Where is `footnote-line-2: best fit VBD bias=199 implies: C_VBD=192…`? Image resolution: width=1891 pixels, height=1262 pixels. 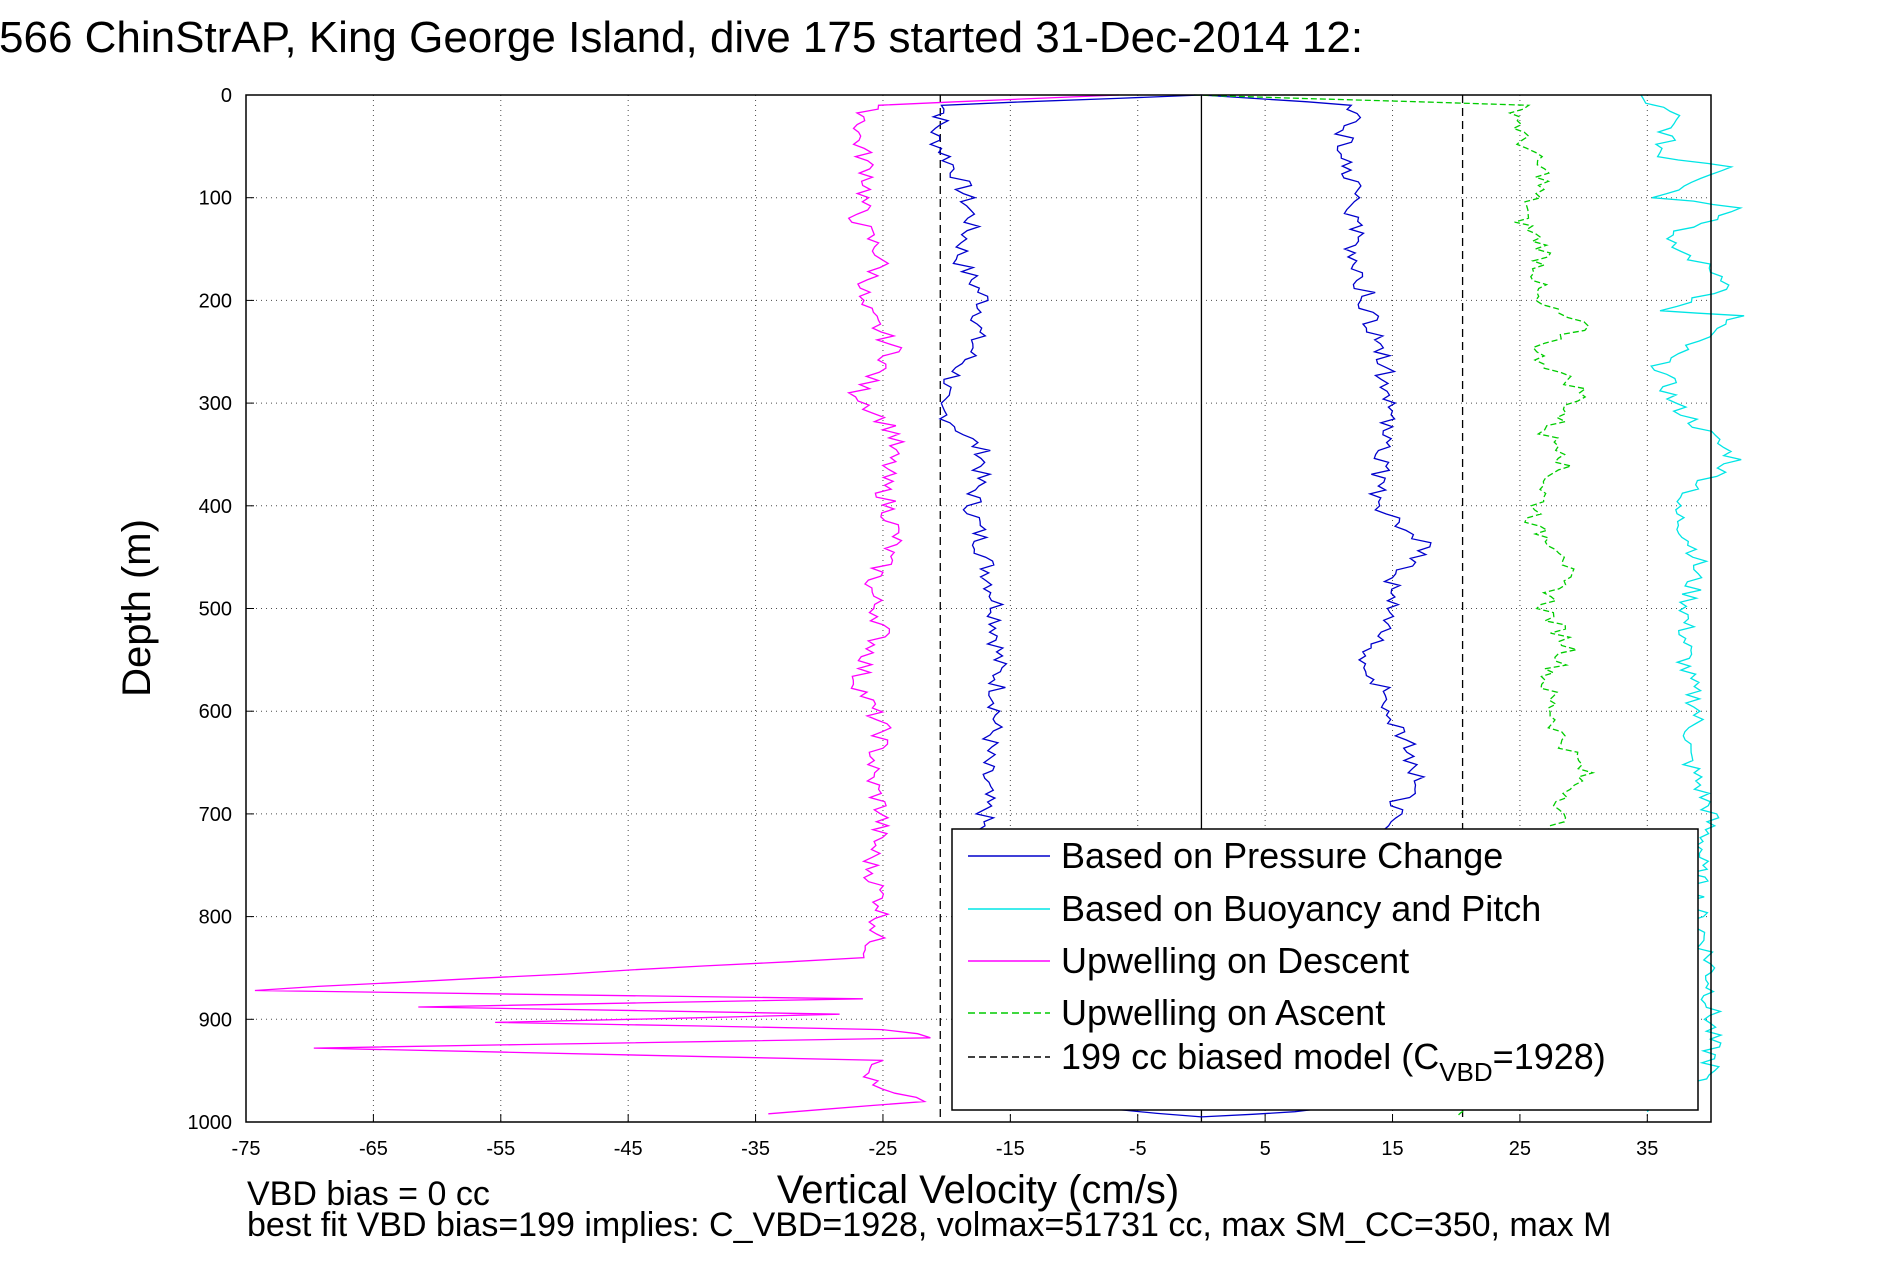 footnote-line-2: best fit VBD bias=199 implies: C_VBD=192… is located at coordinates (929, 1225).